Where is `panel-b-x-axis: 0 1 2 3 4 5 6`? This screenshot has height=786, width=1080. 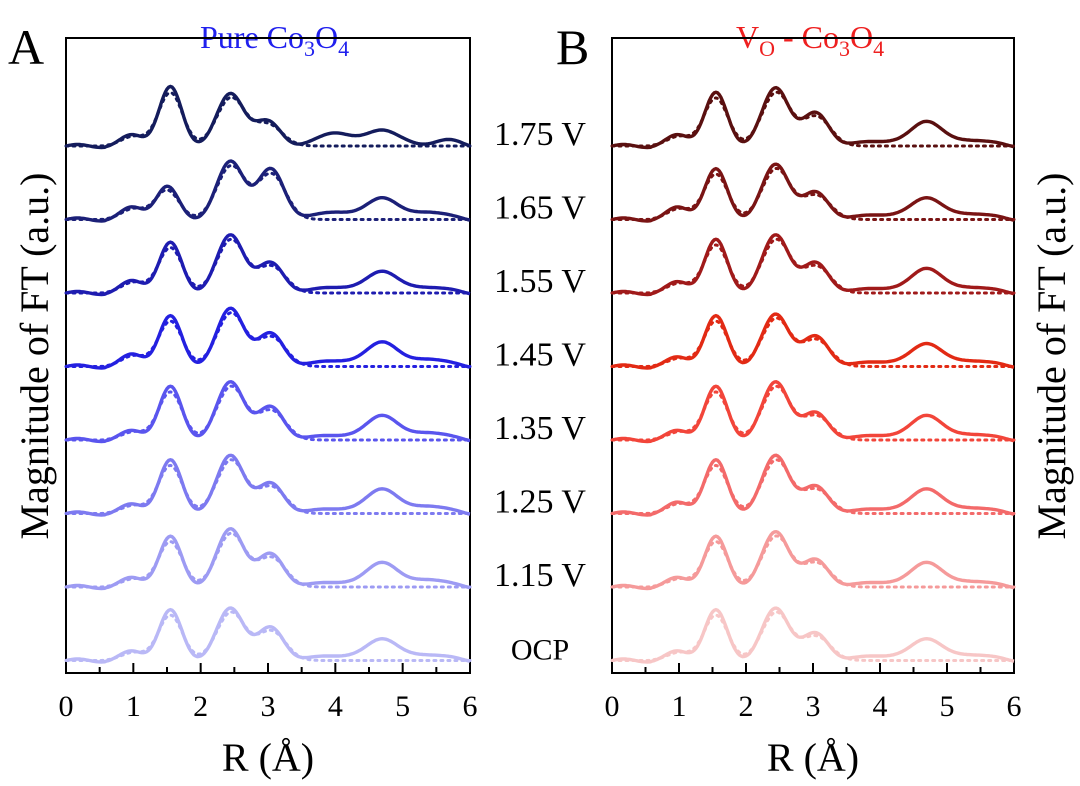
panel-b-x-axis: 0 1 2 3 4 5 6 is located at coordinates (813, 693).